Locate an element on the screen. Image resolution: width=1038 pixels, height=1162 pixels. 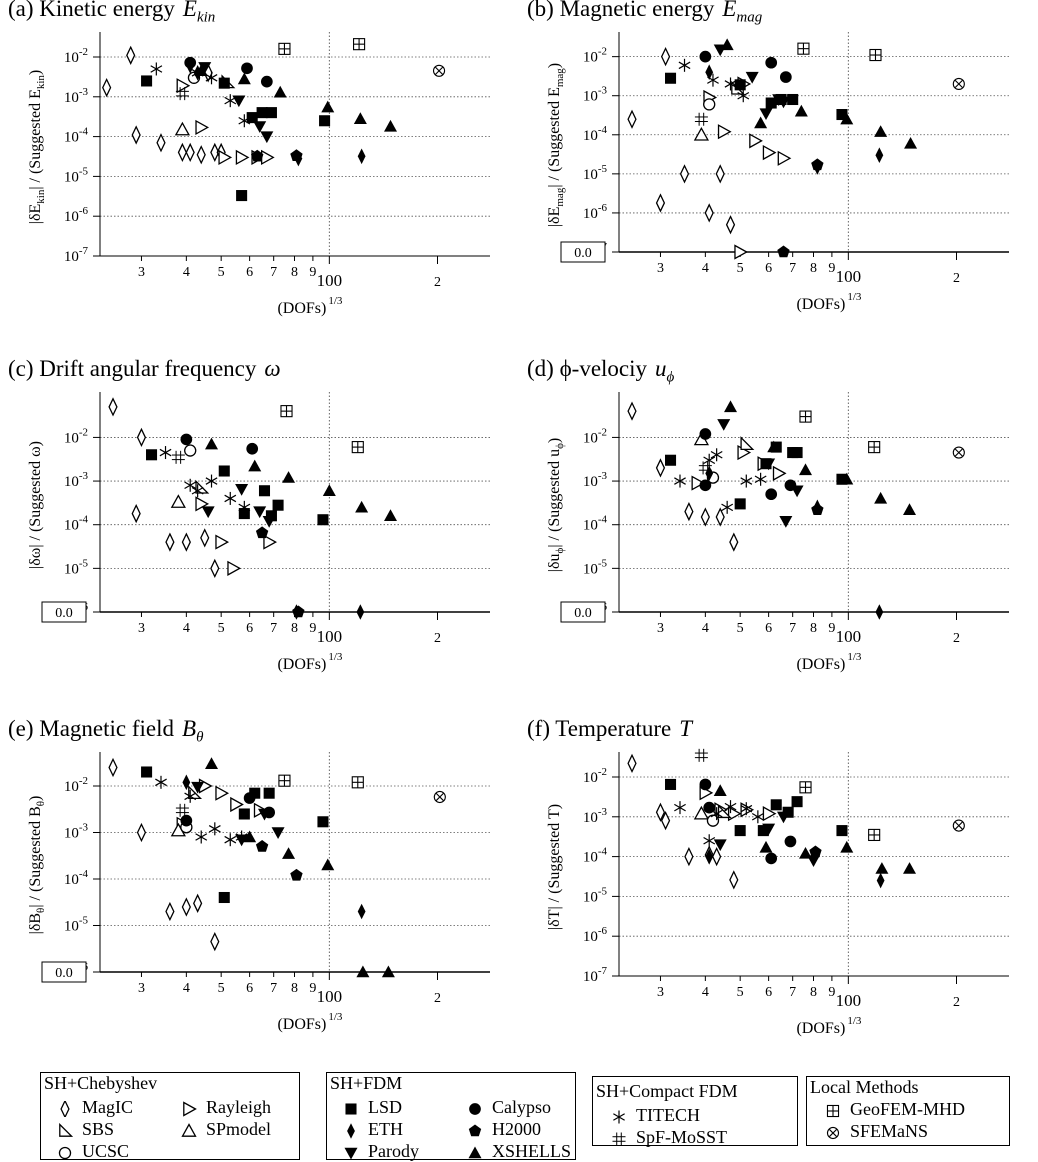
zero-label: 0.0 is located at coordinates (64, 973).